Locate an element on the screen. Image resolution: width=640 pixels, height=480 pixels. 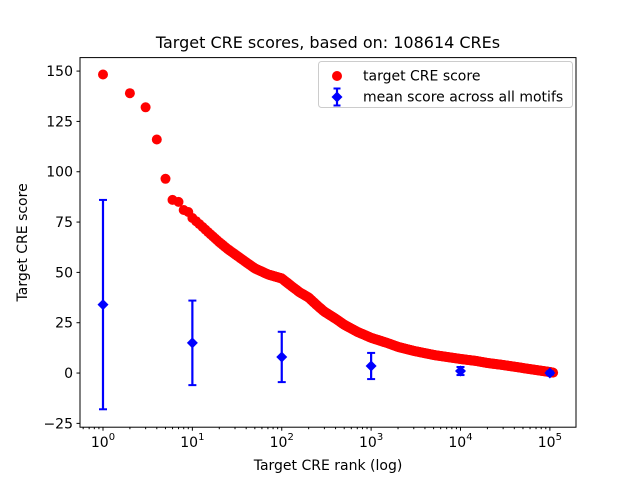
legend-label-target-cre-score: target CRE score is located at coordinates (421, 77).